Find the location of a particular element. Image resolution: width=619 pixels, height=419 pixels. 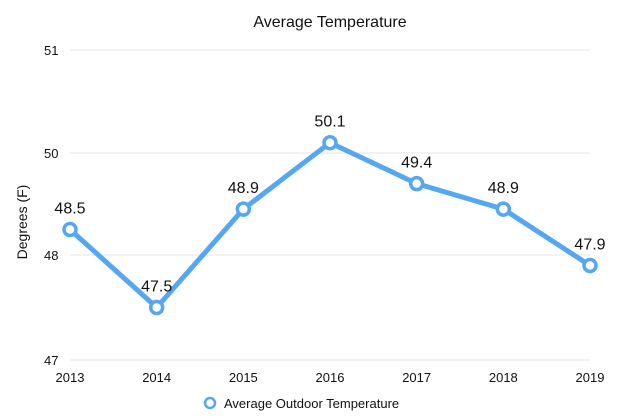

x-tick-label: 2015 is located at coordinates (243, 377).